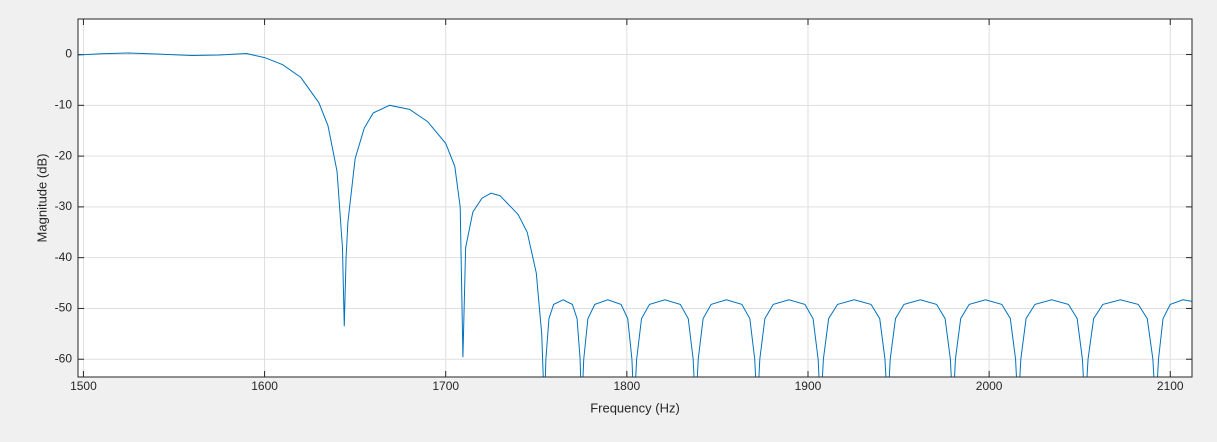 The image size is (1217, 442). What do you see at coordinates (64, 104) in the screenshot?
I see `y-tick-label: -10` at bounding box center [64, 104].